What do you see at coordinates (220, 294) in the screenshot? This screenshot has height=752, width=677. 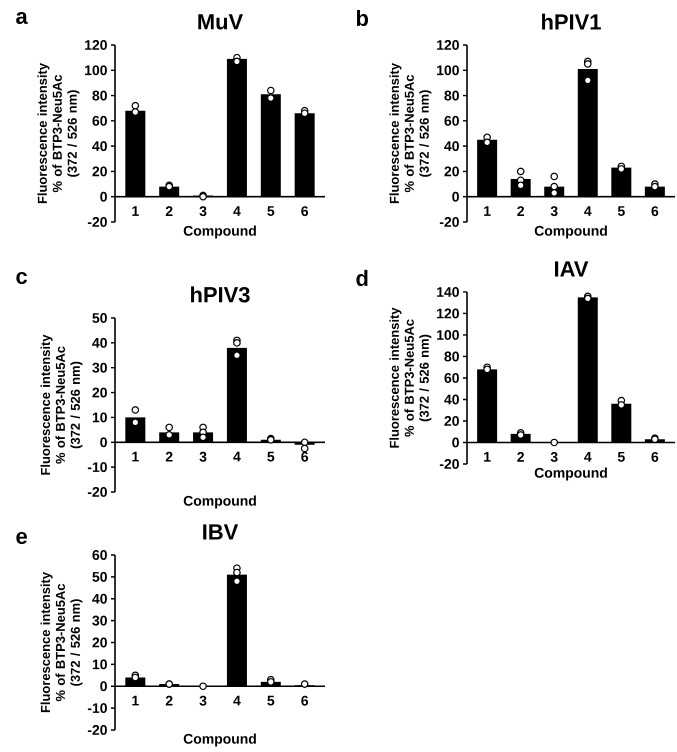 I see `chart-title: hPIV3` at bounding box center [220, 294].